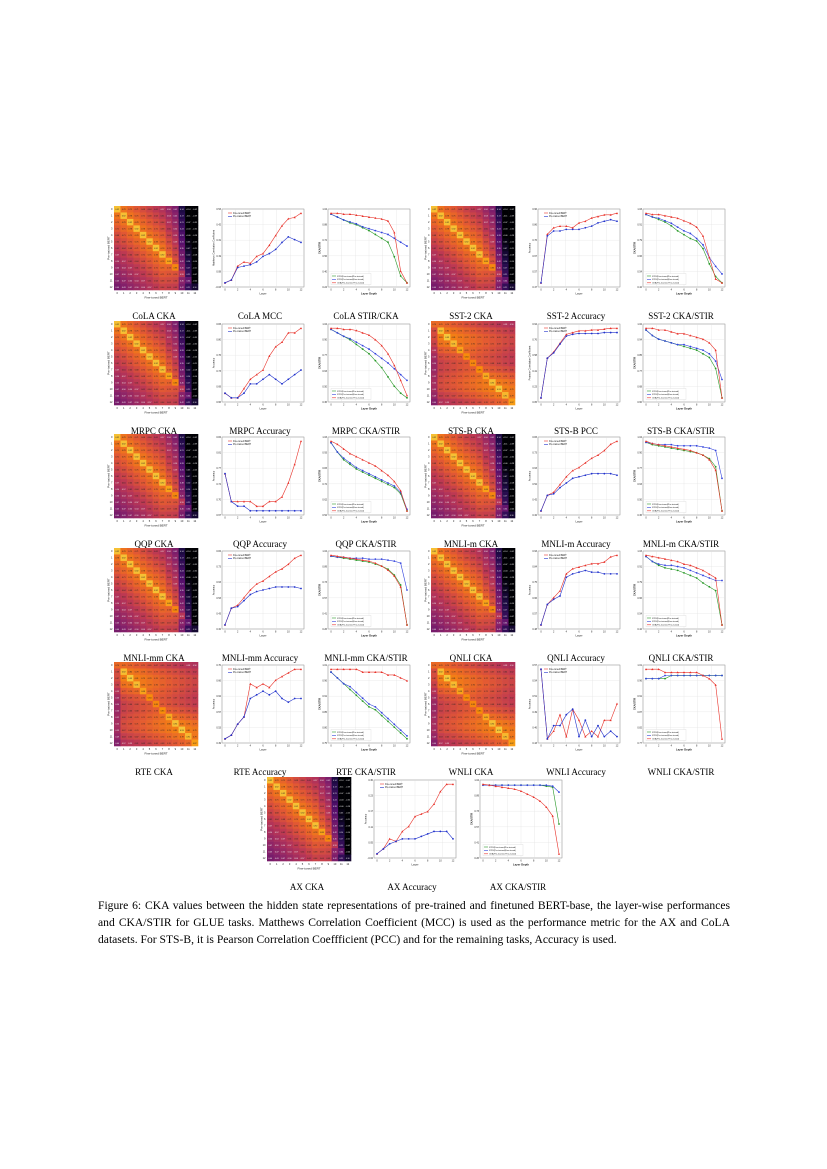 This screenshot has height=1169, width=827. Describe the element at coordinates (579, 294) in the screenshot. I see `x-axis-label: Layer` at that location.